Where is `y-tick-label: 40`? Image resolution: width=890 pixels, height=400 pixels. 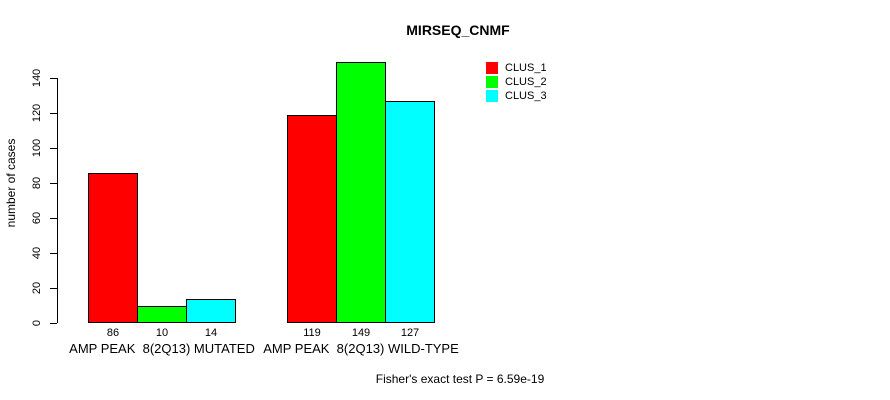 y-tick-label: 40 is located at coordinates (37, 253).